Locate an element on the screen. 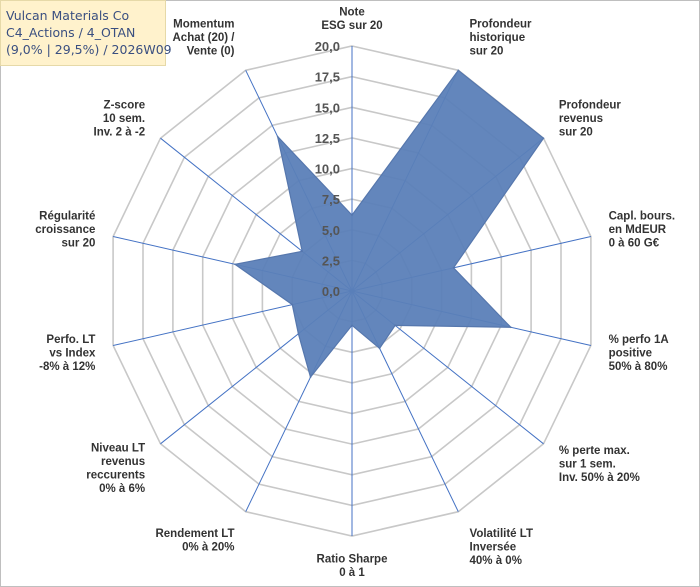 The image size is (700, 587). axis-label-line: Vente (0) is located at coordinates (211, 52).